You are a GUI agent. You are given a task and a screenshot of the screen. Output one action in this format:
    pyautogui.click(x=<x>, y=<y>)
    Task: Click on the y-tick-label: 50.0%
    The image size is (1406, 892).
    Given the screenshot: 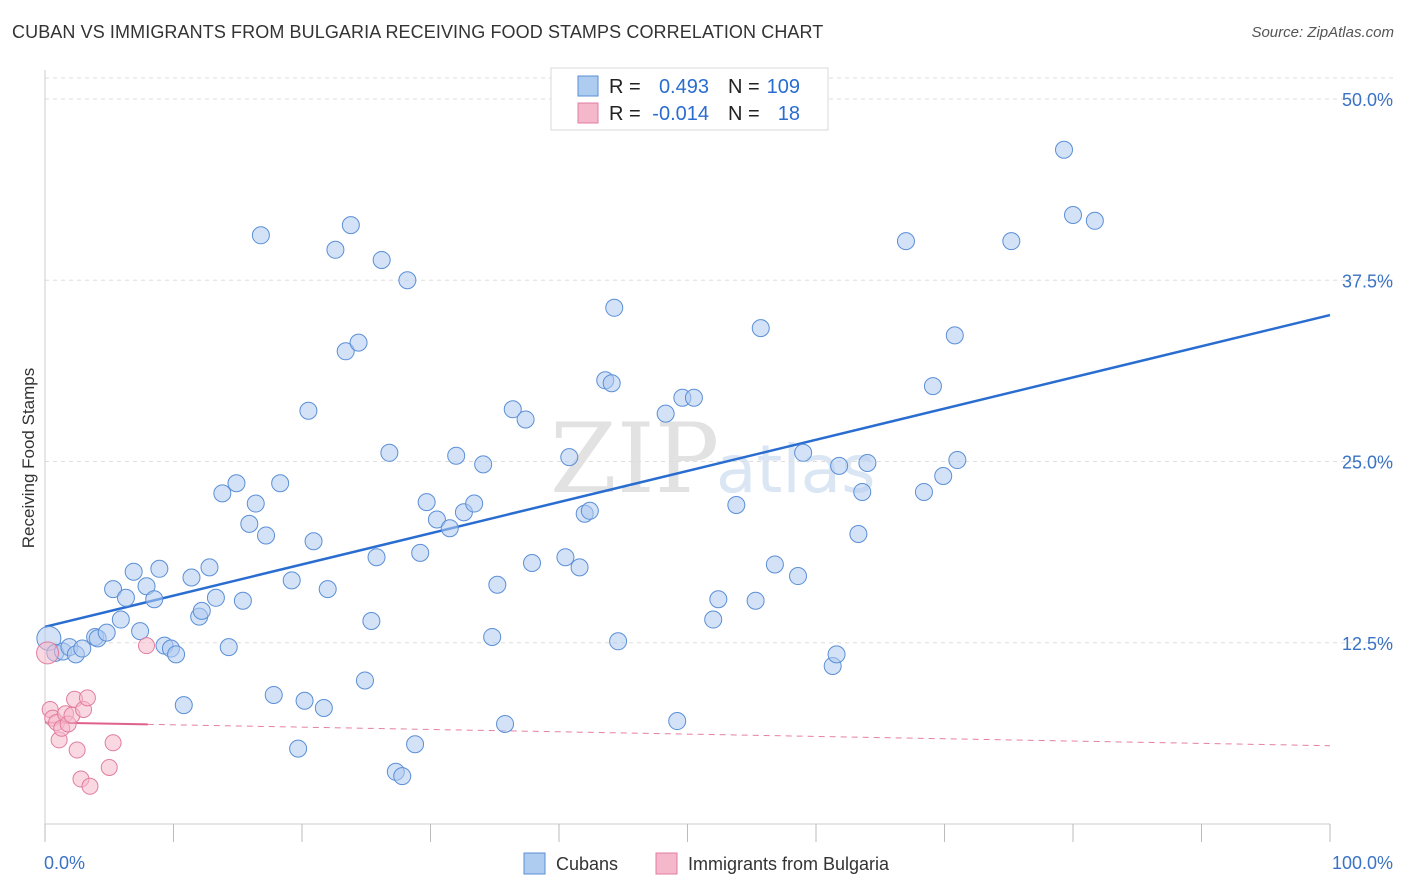 What is the action you would take?
    pyautogui.click(x=1367, y=100)
    